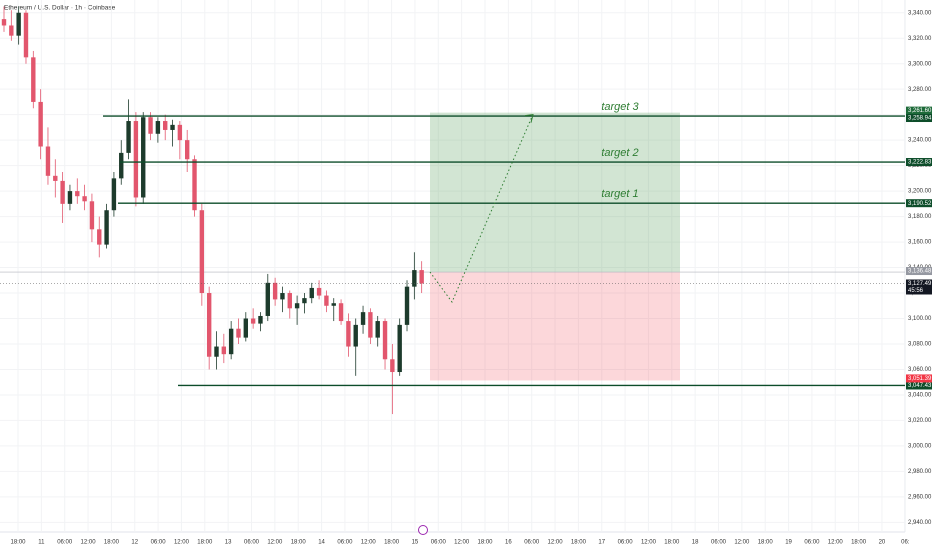 This screenshot has height=550, width=932. What do you see at coordinates (788, 543) in the screenshot?
I see `x-tick-label: 19` at bounding box center [788, 543].